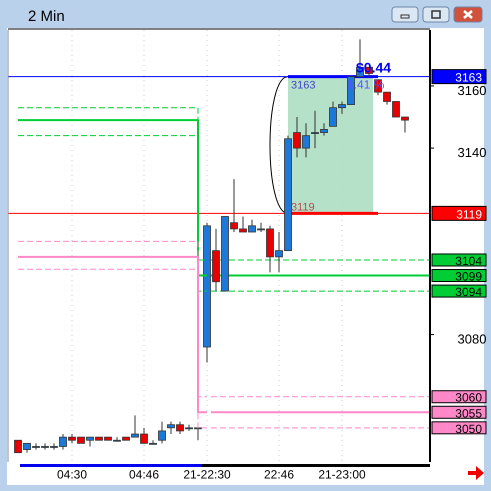 The height and width of the screenshot is (491, 491). I want to click on x-tick-label: 04:30, so click(72, 474).